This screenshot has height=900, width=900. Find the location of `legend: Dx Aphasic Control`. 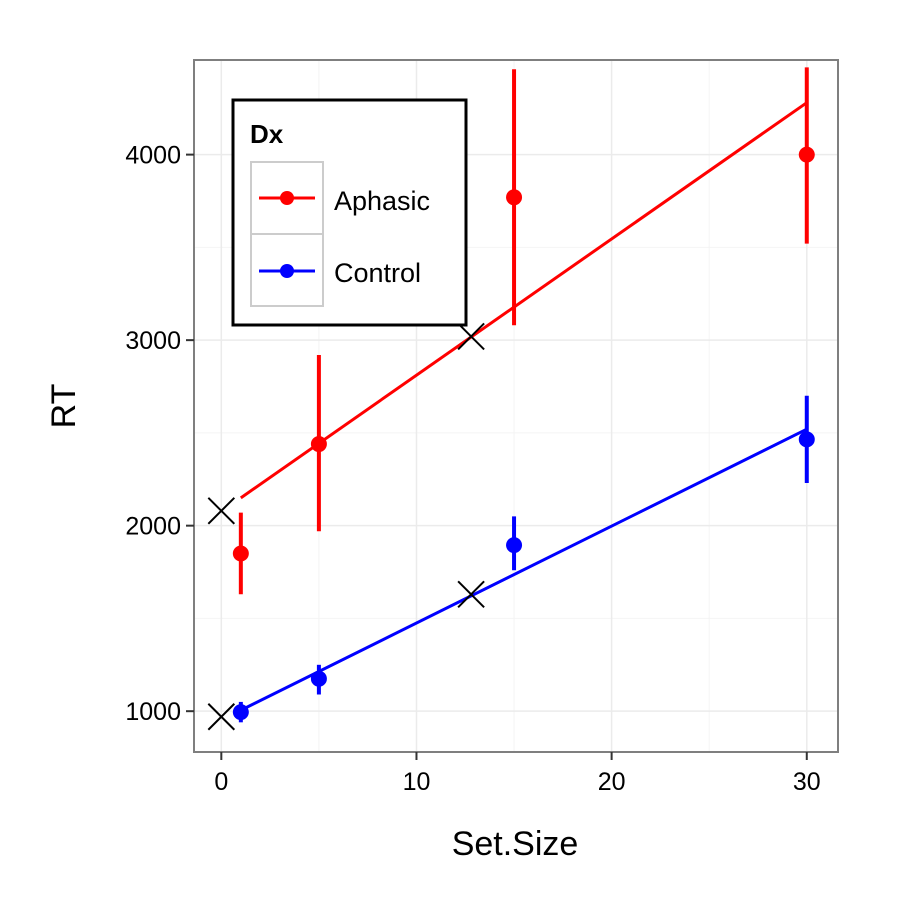

legend: Dx Aphasic Control is located at coordinates (349, 212).